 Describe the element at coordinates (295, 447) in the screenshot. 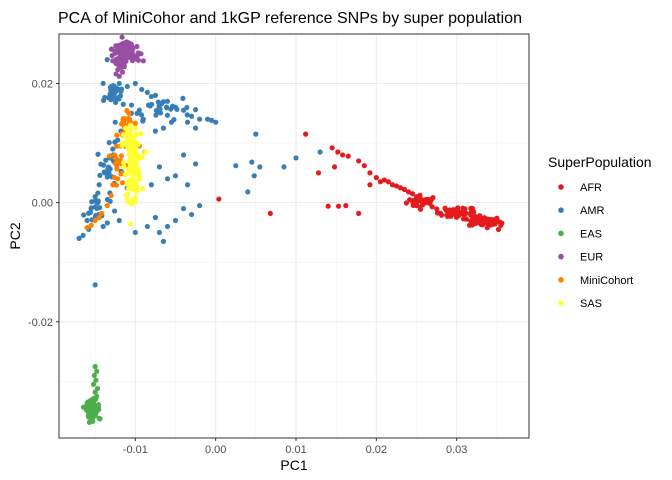

I see `x-axis-ticks: -0.01 0.00 0.01 0.02 0.03` at that location.